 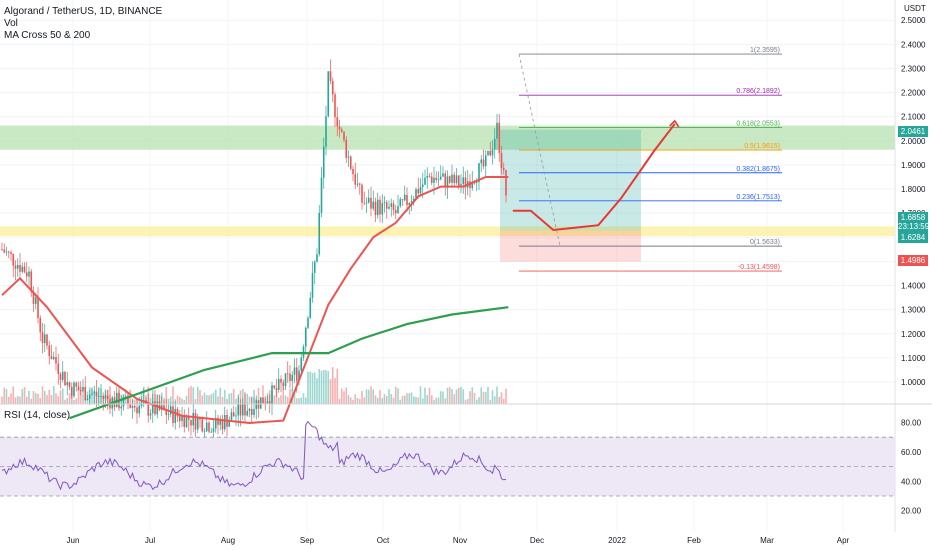 What do you see at coordinates (694, 540) in the screenshot?
I see `time-tick-label: Feb` at bounding box center [694, 540].